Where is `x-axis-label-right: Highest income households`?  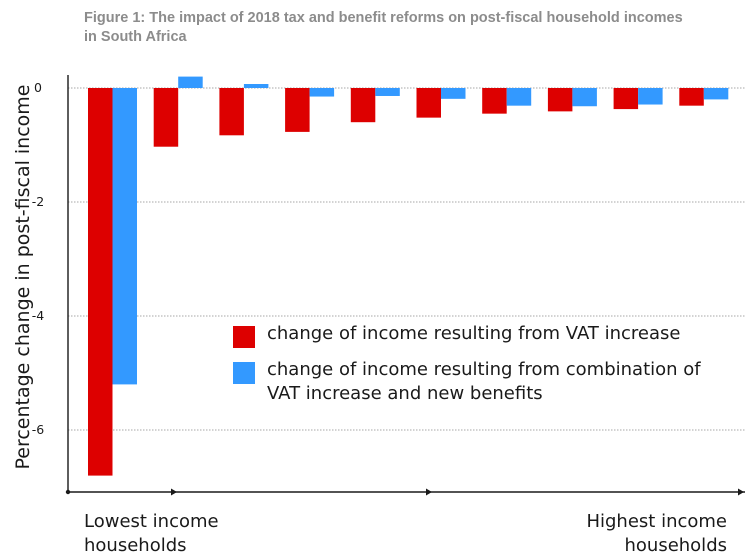 x-axis-label-right: Highest income households is located at coordinates (656, 533).